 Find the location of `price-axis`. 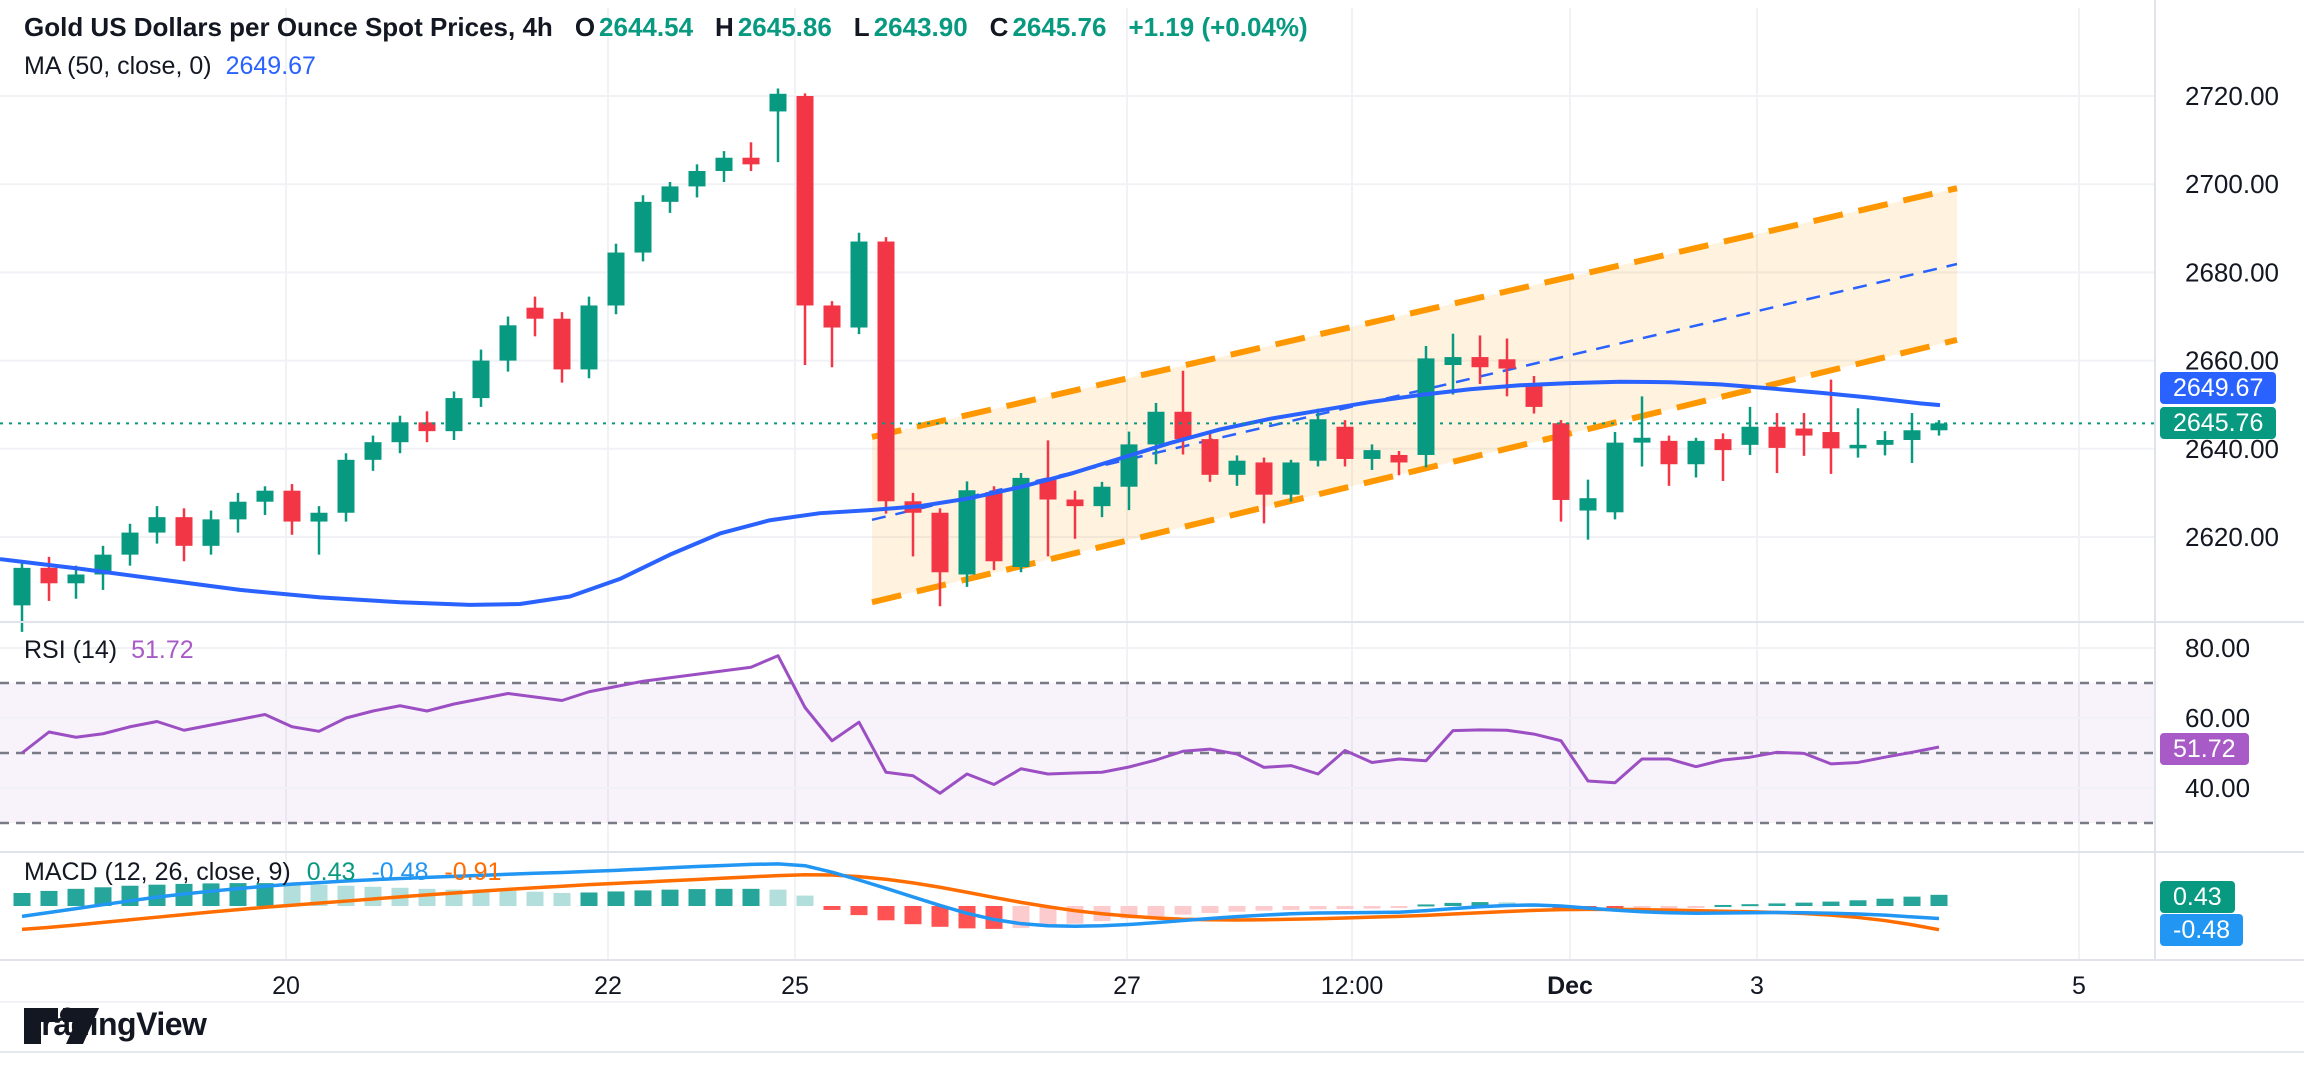

price-axis is located at coordinates (2229, 480).